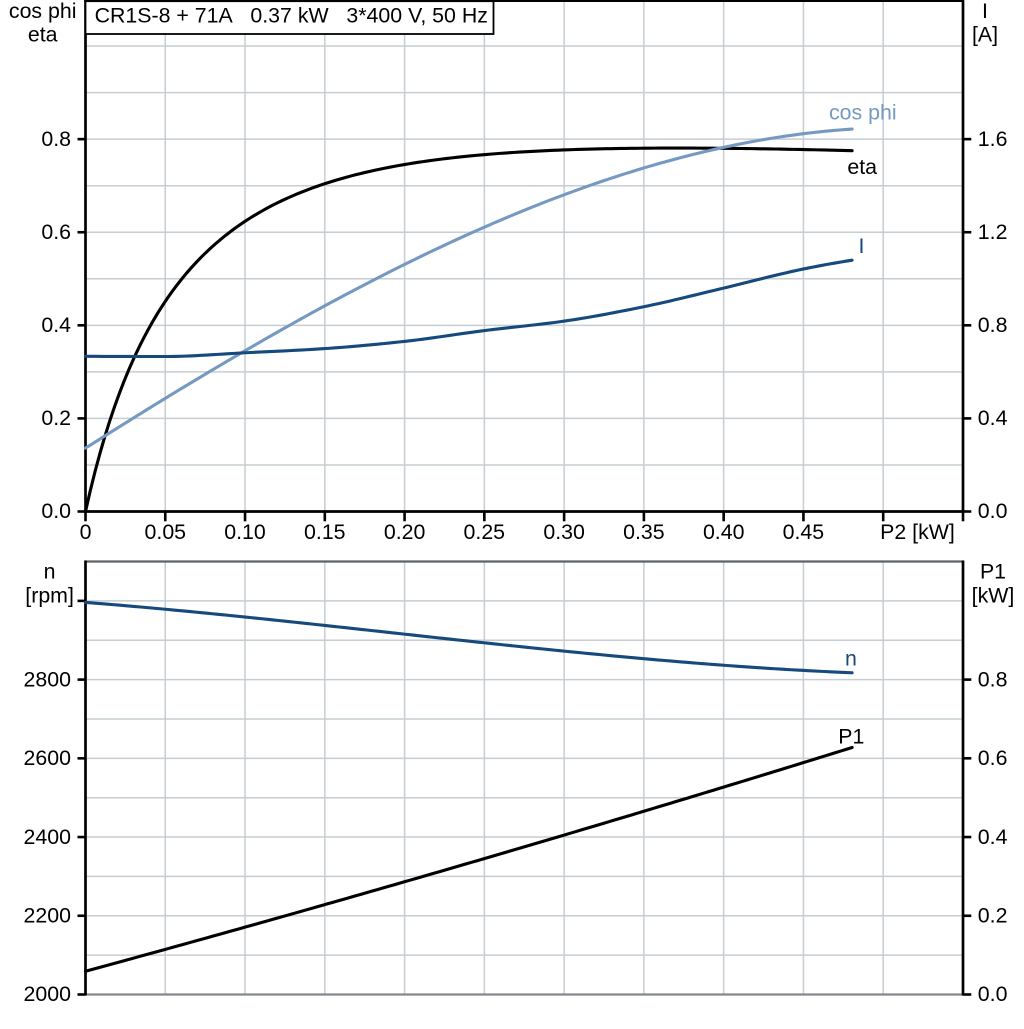 The height and width of the screenshot is (1029, 1024). Describe the element at coordinates (417, 15) in the screenshot. I see `svg-text: 3*400 V, 50 Hz` at that location.